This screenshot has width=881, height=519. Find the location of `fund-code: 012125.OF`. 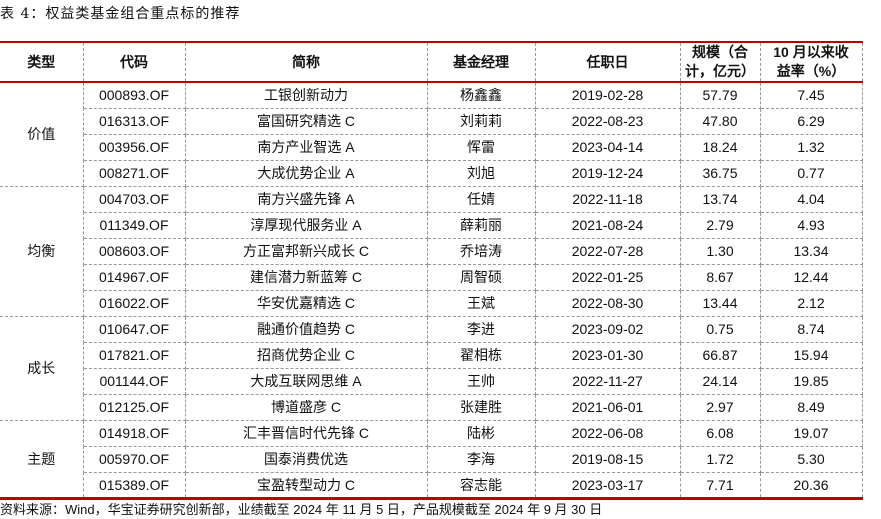

fund-code: 012125.OF is located at coordinates (134, 407).